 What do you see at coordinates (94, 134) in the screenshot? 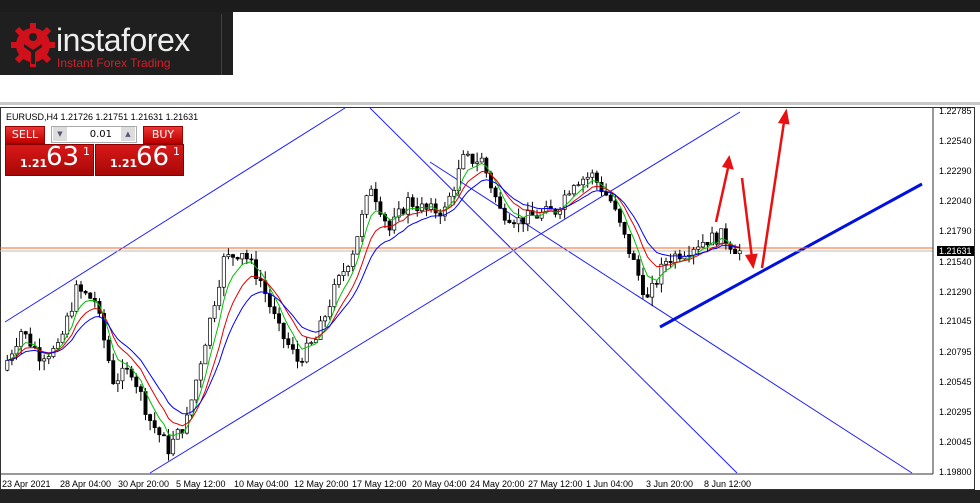
I see `lot-size-input: 0.01` at bounding box center [94, 134].